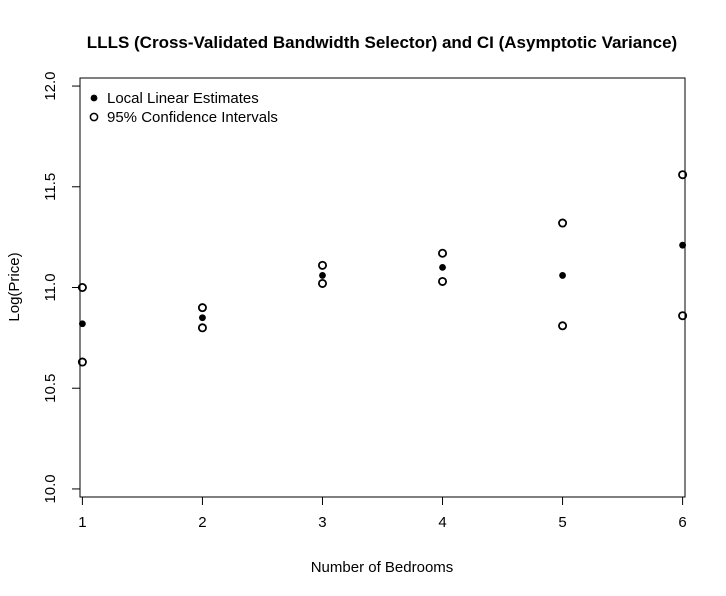  Describe the element at coordinates (192, 117) in the screenshot. I see `legend-label: 95% Confidence Intervals` at that location.